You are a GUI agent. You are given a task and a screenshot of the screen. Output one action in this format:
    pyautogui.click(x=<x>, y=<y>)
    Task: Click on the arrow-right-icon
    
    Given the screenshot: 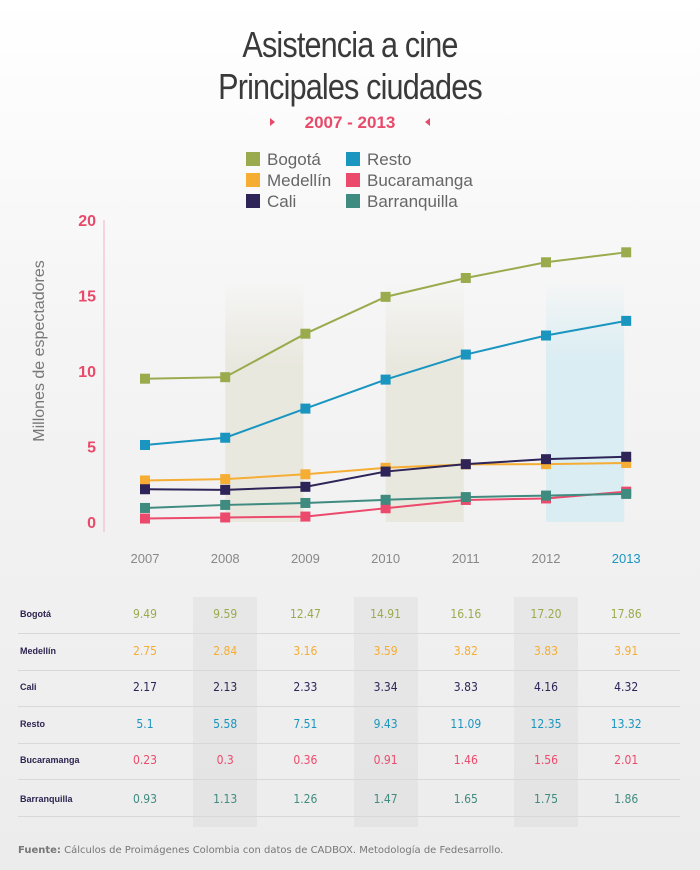 What is the action you would take?
    pyautogui.click(x=272, y=122)
    